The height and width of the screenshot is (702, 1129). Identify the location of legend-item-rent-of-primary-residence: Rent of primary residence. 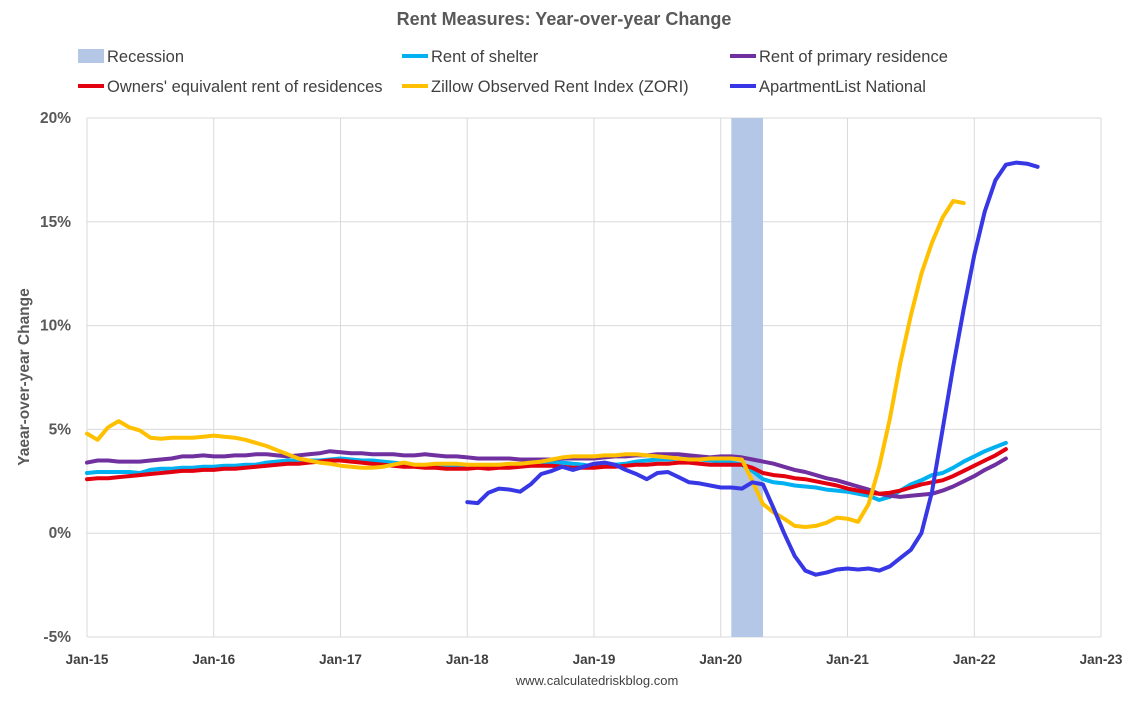
(839, 57).